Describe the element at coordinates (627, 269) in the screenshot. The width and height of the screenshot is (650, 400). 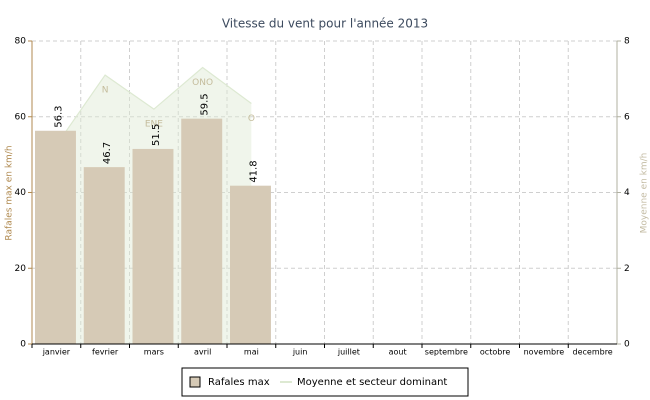
I see `y2-tick-label: 2` at that location.